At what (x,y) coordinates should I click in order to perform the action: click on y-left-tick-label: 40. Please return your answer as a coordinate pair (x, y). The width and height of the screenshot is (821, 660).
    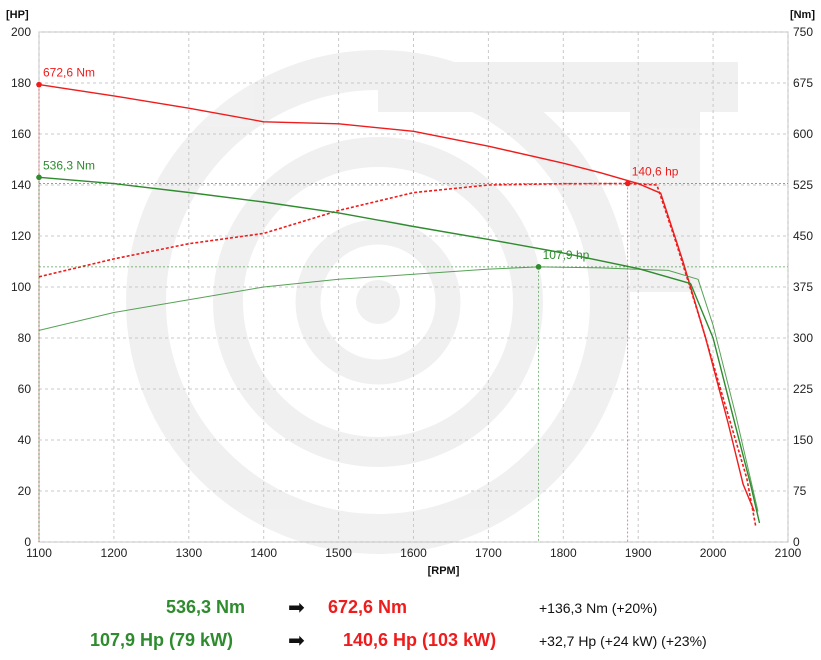
    Looking at the image, I should click on (25, 440).